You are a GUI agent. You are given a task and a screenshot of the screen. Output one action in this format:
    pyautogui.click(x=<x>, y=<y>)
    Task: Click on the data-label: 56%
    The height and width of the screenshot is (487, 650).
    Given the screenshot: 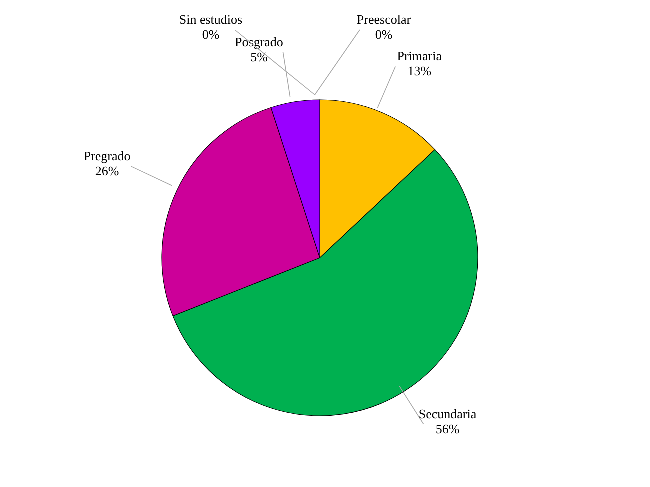 What is the action you would take?
    pyautogui.click(x=448, y=428)
    